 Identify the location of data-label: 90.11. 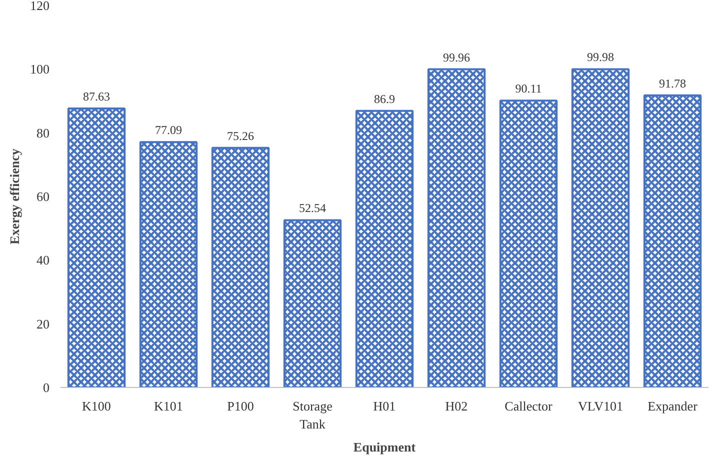
(528, 89).